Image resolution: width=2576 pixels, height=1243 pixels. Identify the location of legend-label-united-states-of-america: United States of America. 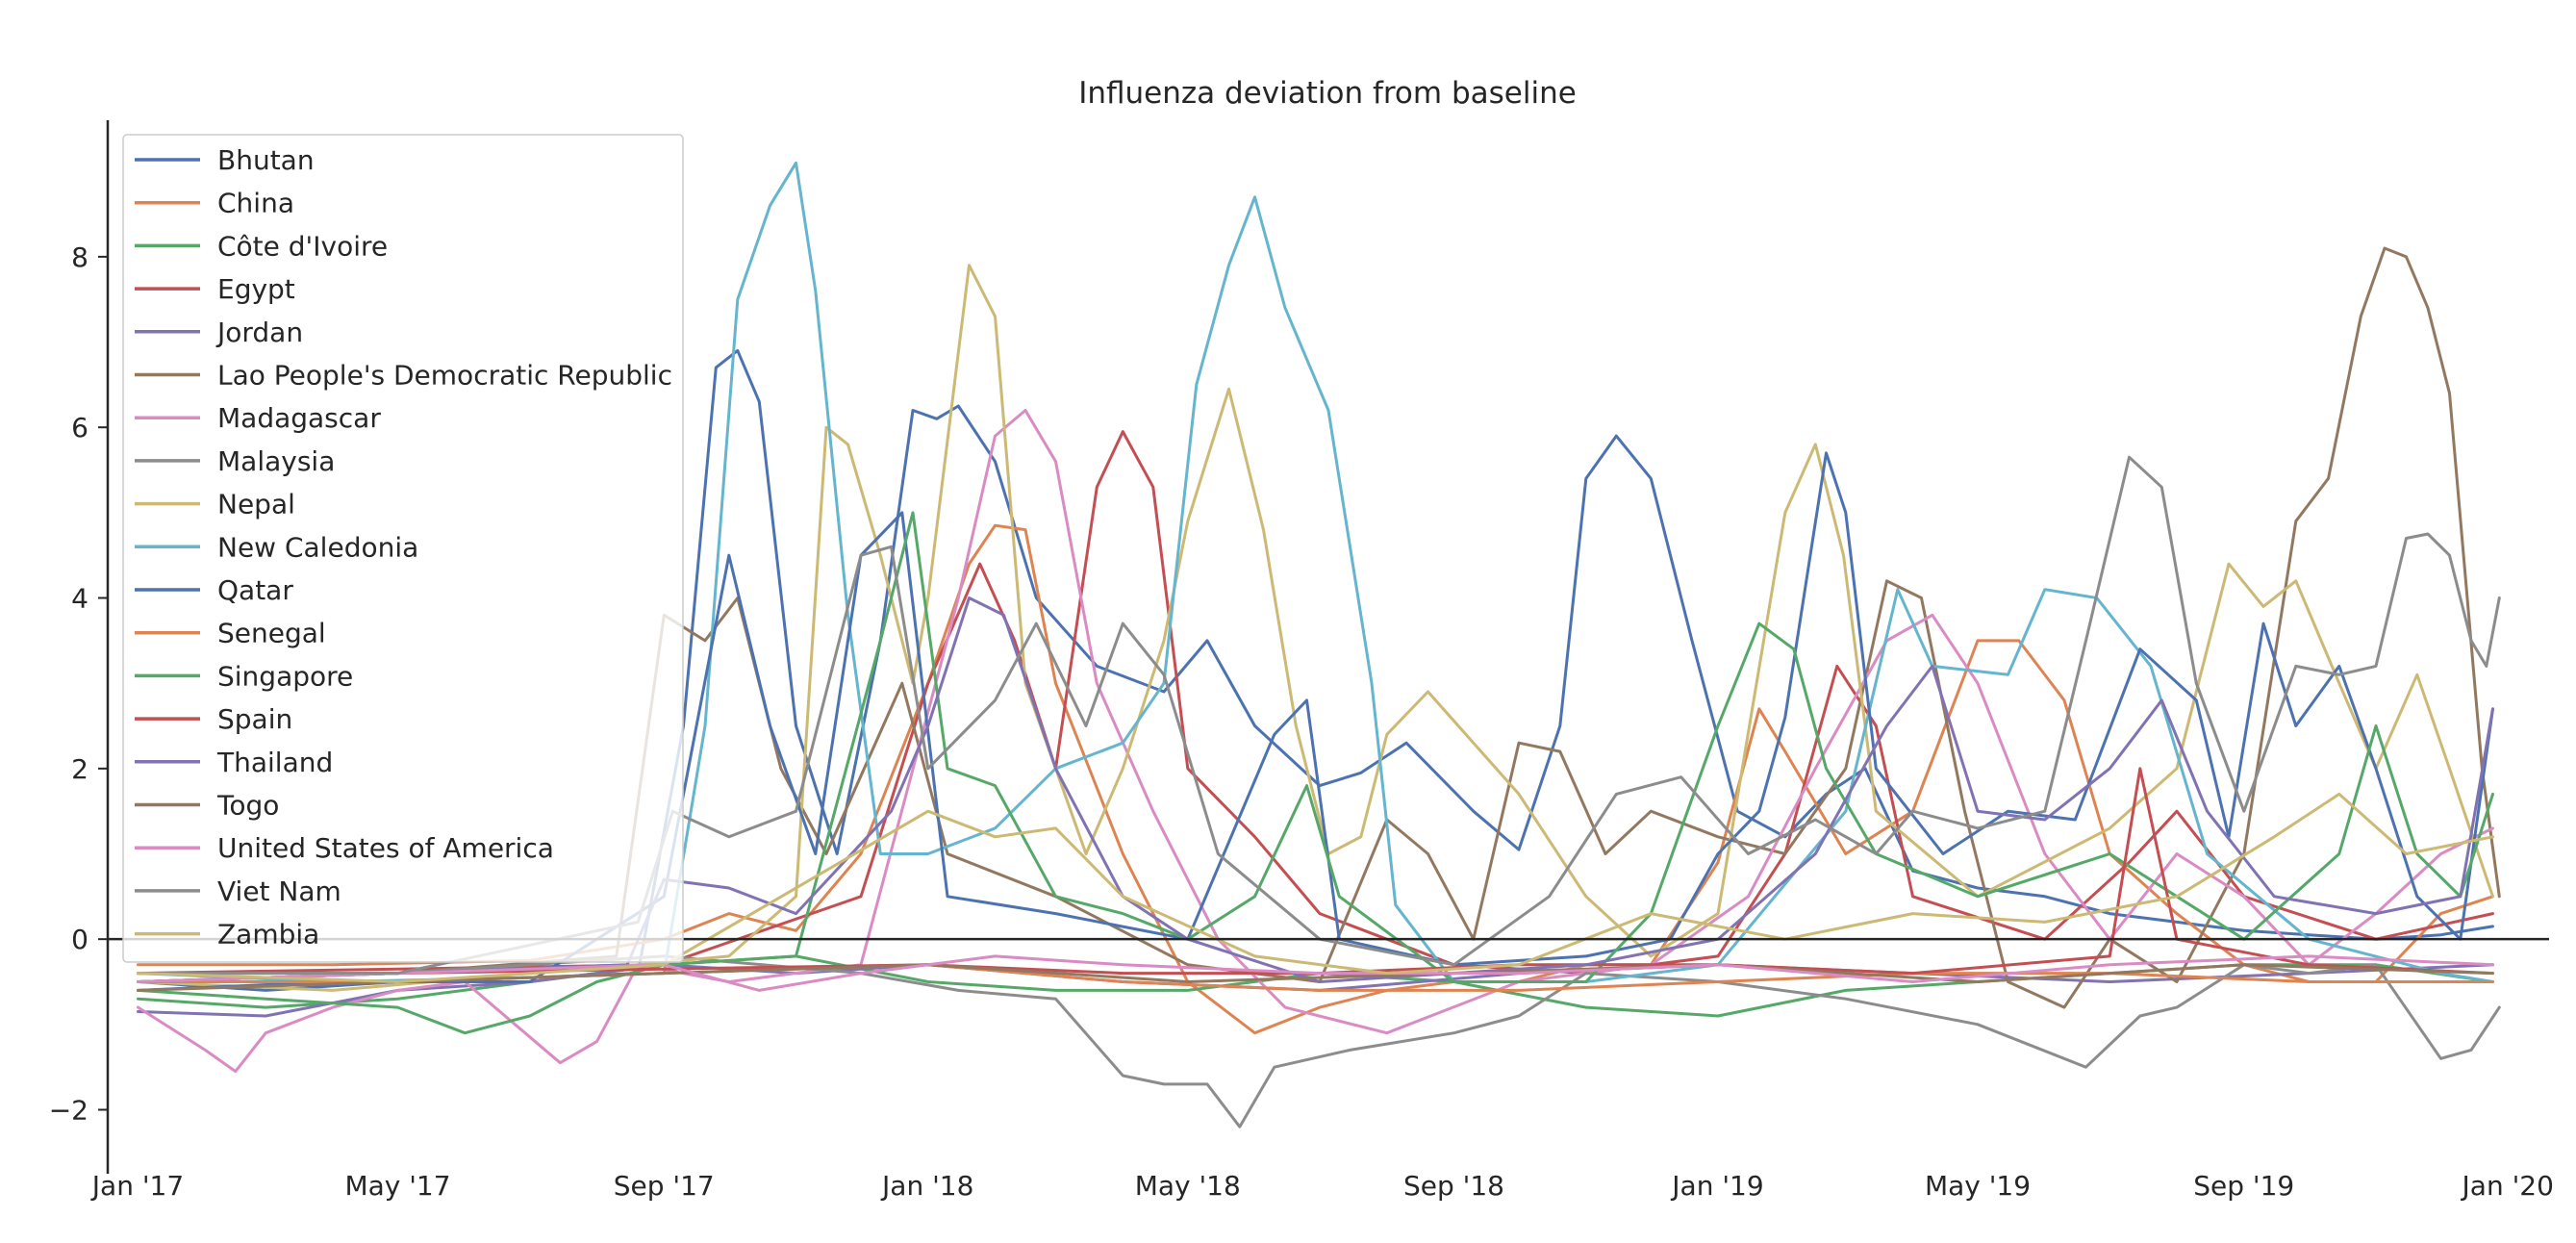
(386, 848).